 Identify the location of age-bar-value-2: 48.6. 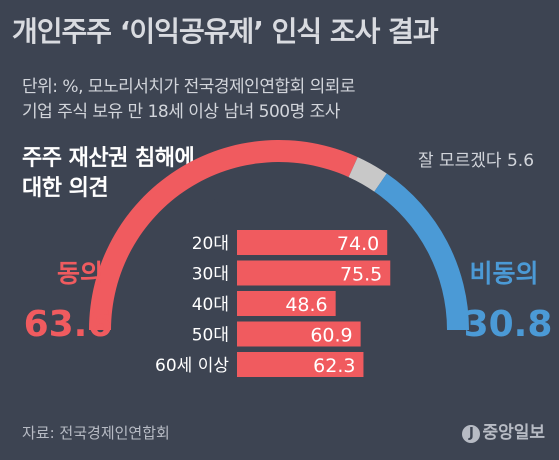
(306, 305).